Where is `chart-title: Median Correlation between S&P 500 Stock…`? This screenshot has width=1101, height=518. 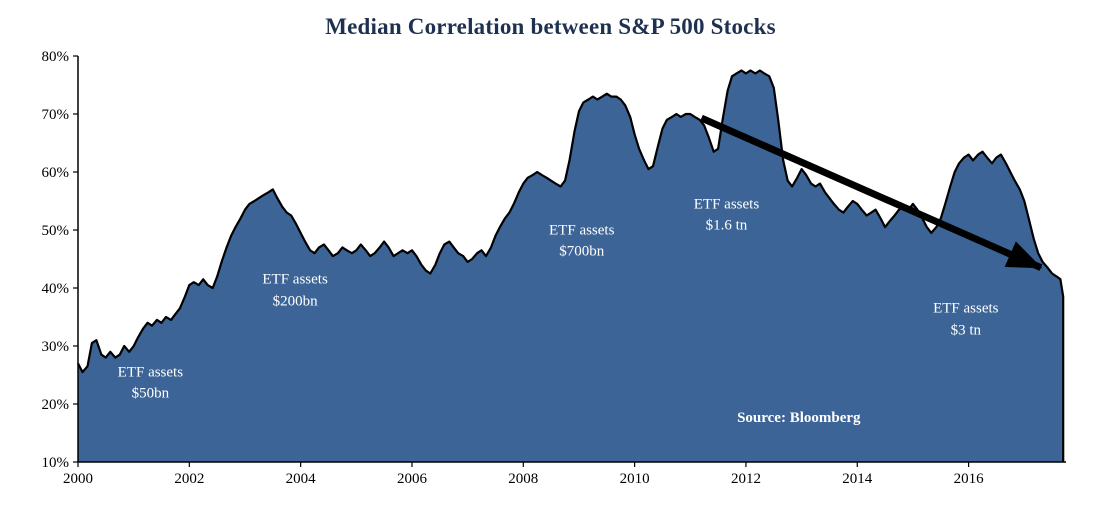 chart-title: Median Correlation between S&P 500 Stock… is located at coordinates (550, 26).